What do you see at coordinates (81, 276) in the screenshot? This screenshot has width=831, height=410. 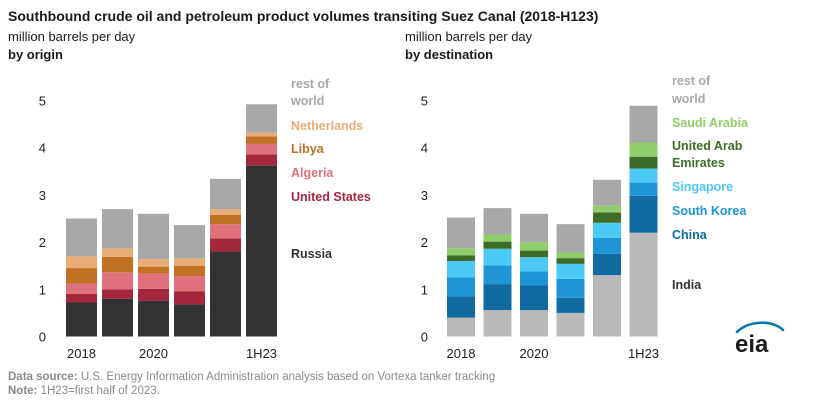 I see `bar-segment-libya-2018` at bounding box center [81, 276].